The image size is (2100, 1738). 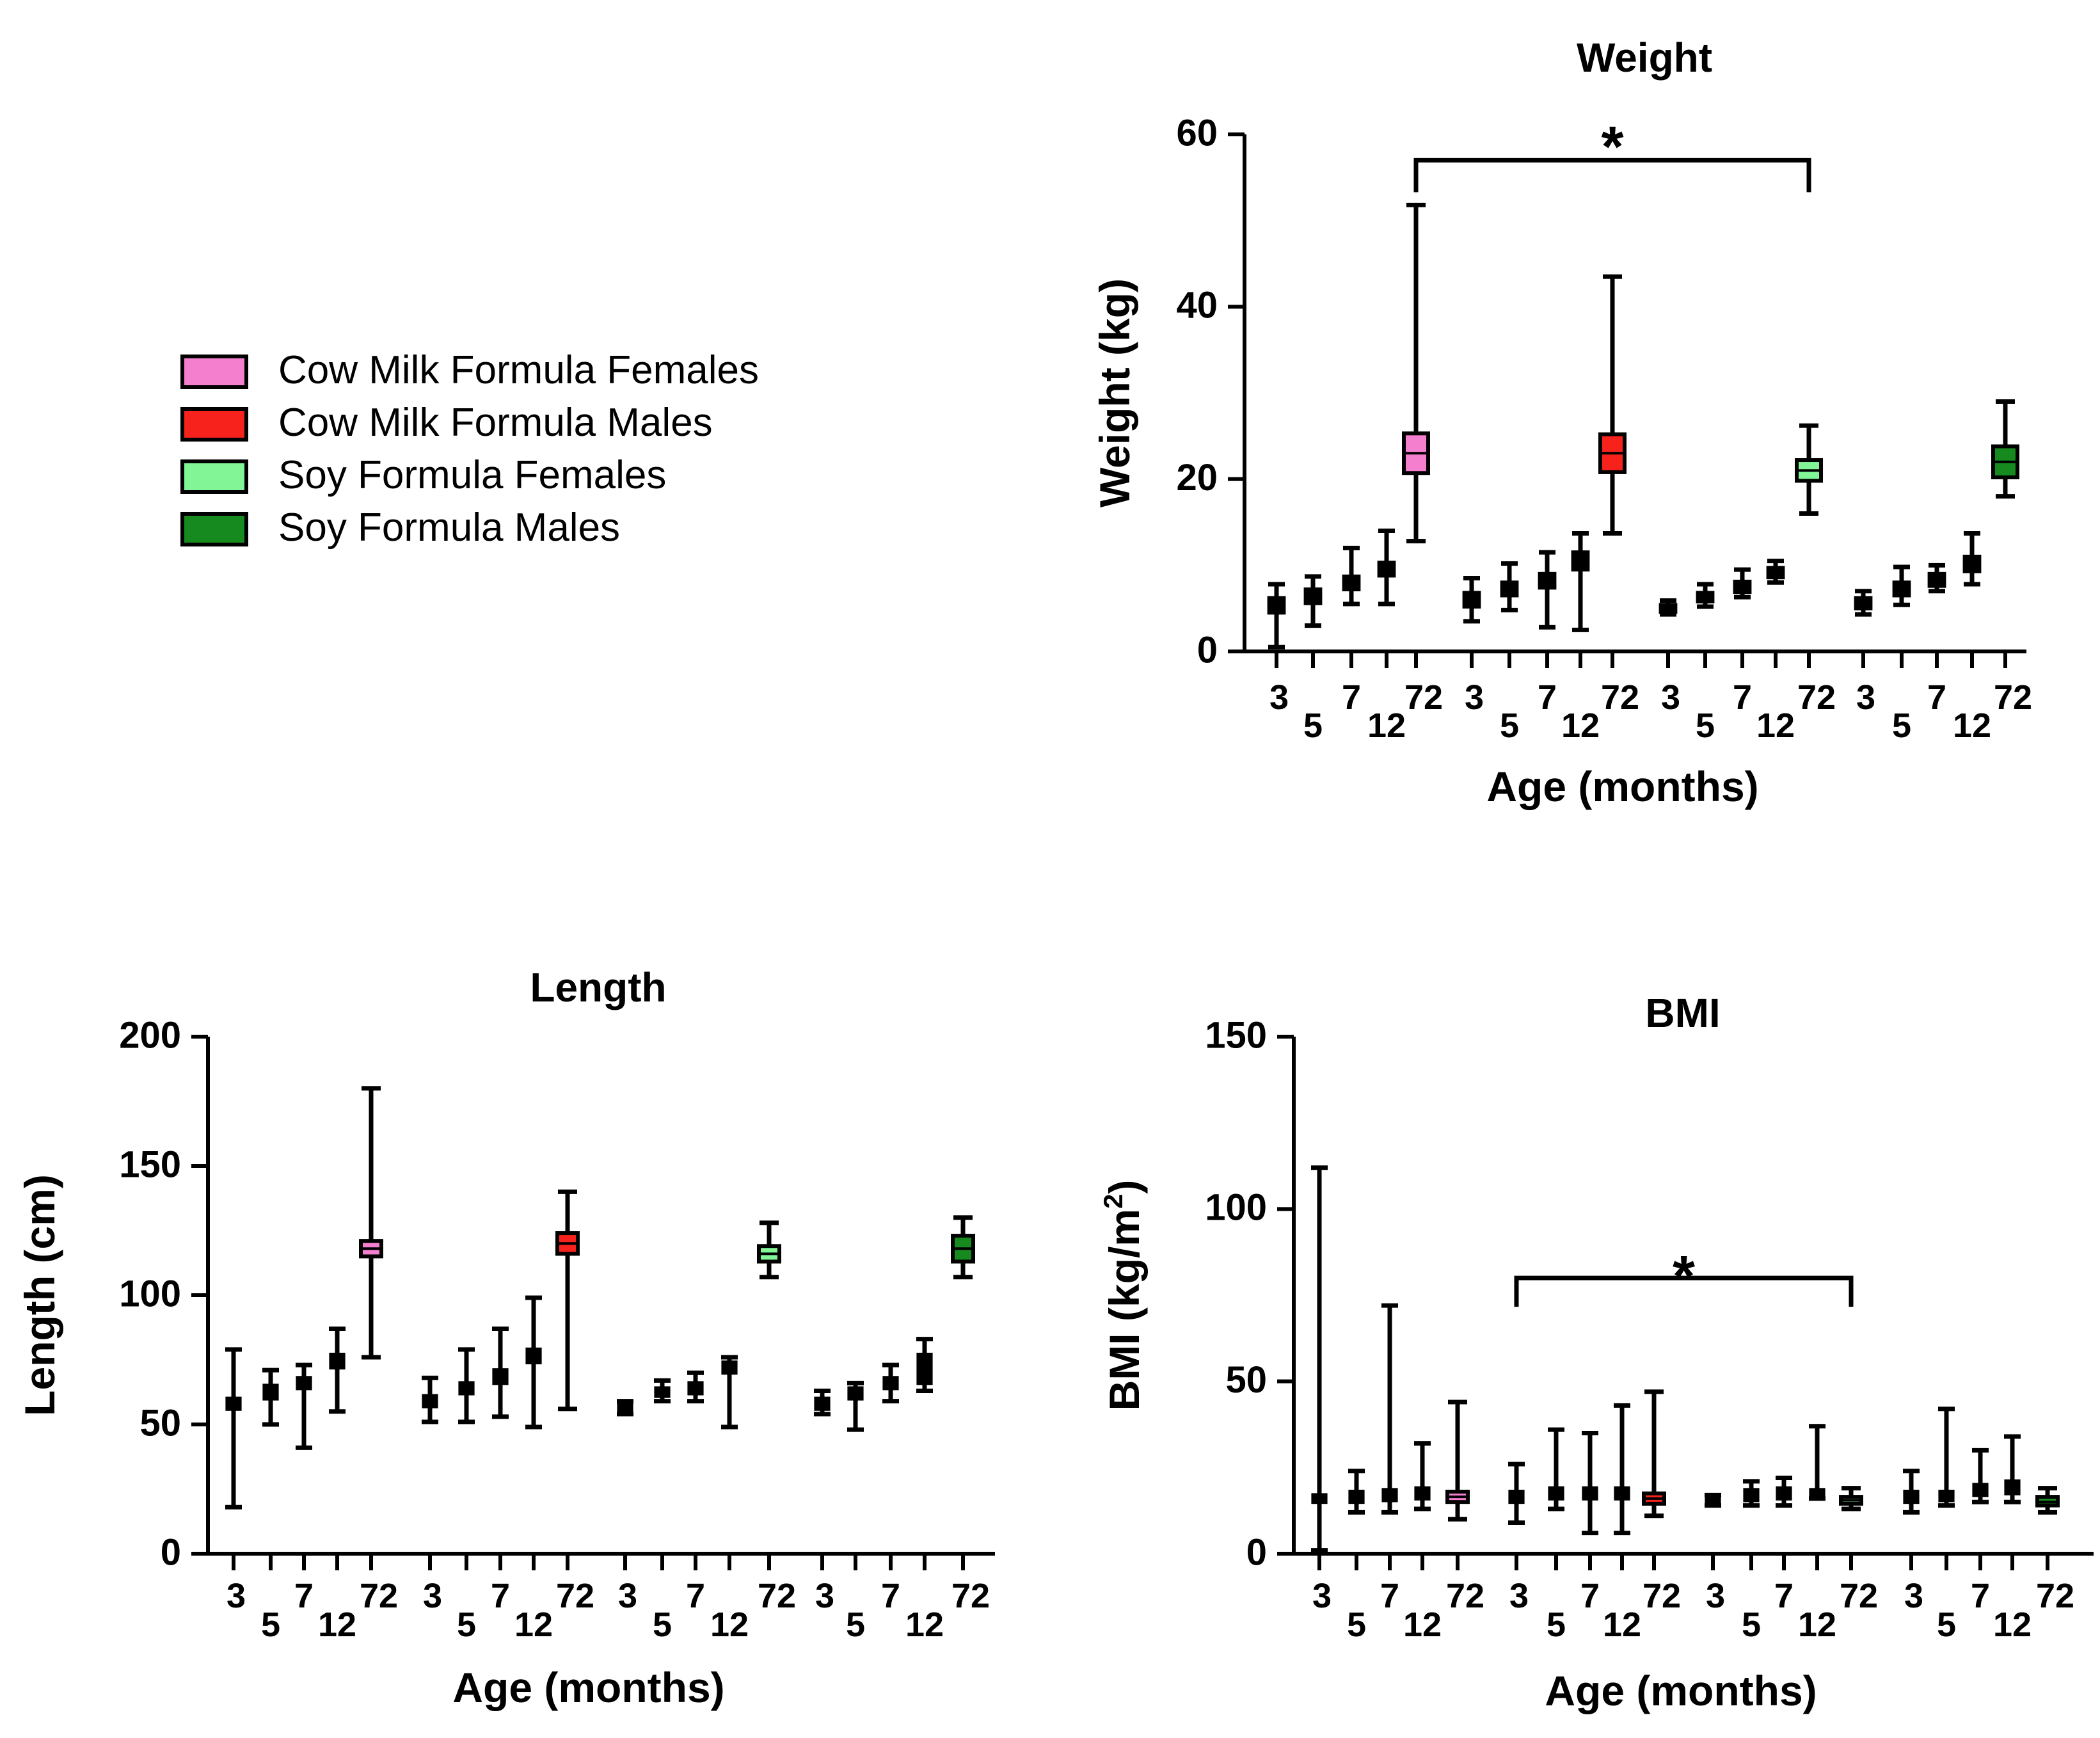 I want to click on y-axis-label: BMI (kg/m2), so click(x=1123, y=1295).